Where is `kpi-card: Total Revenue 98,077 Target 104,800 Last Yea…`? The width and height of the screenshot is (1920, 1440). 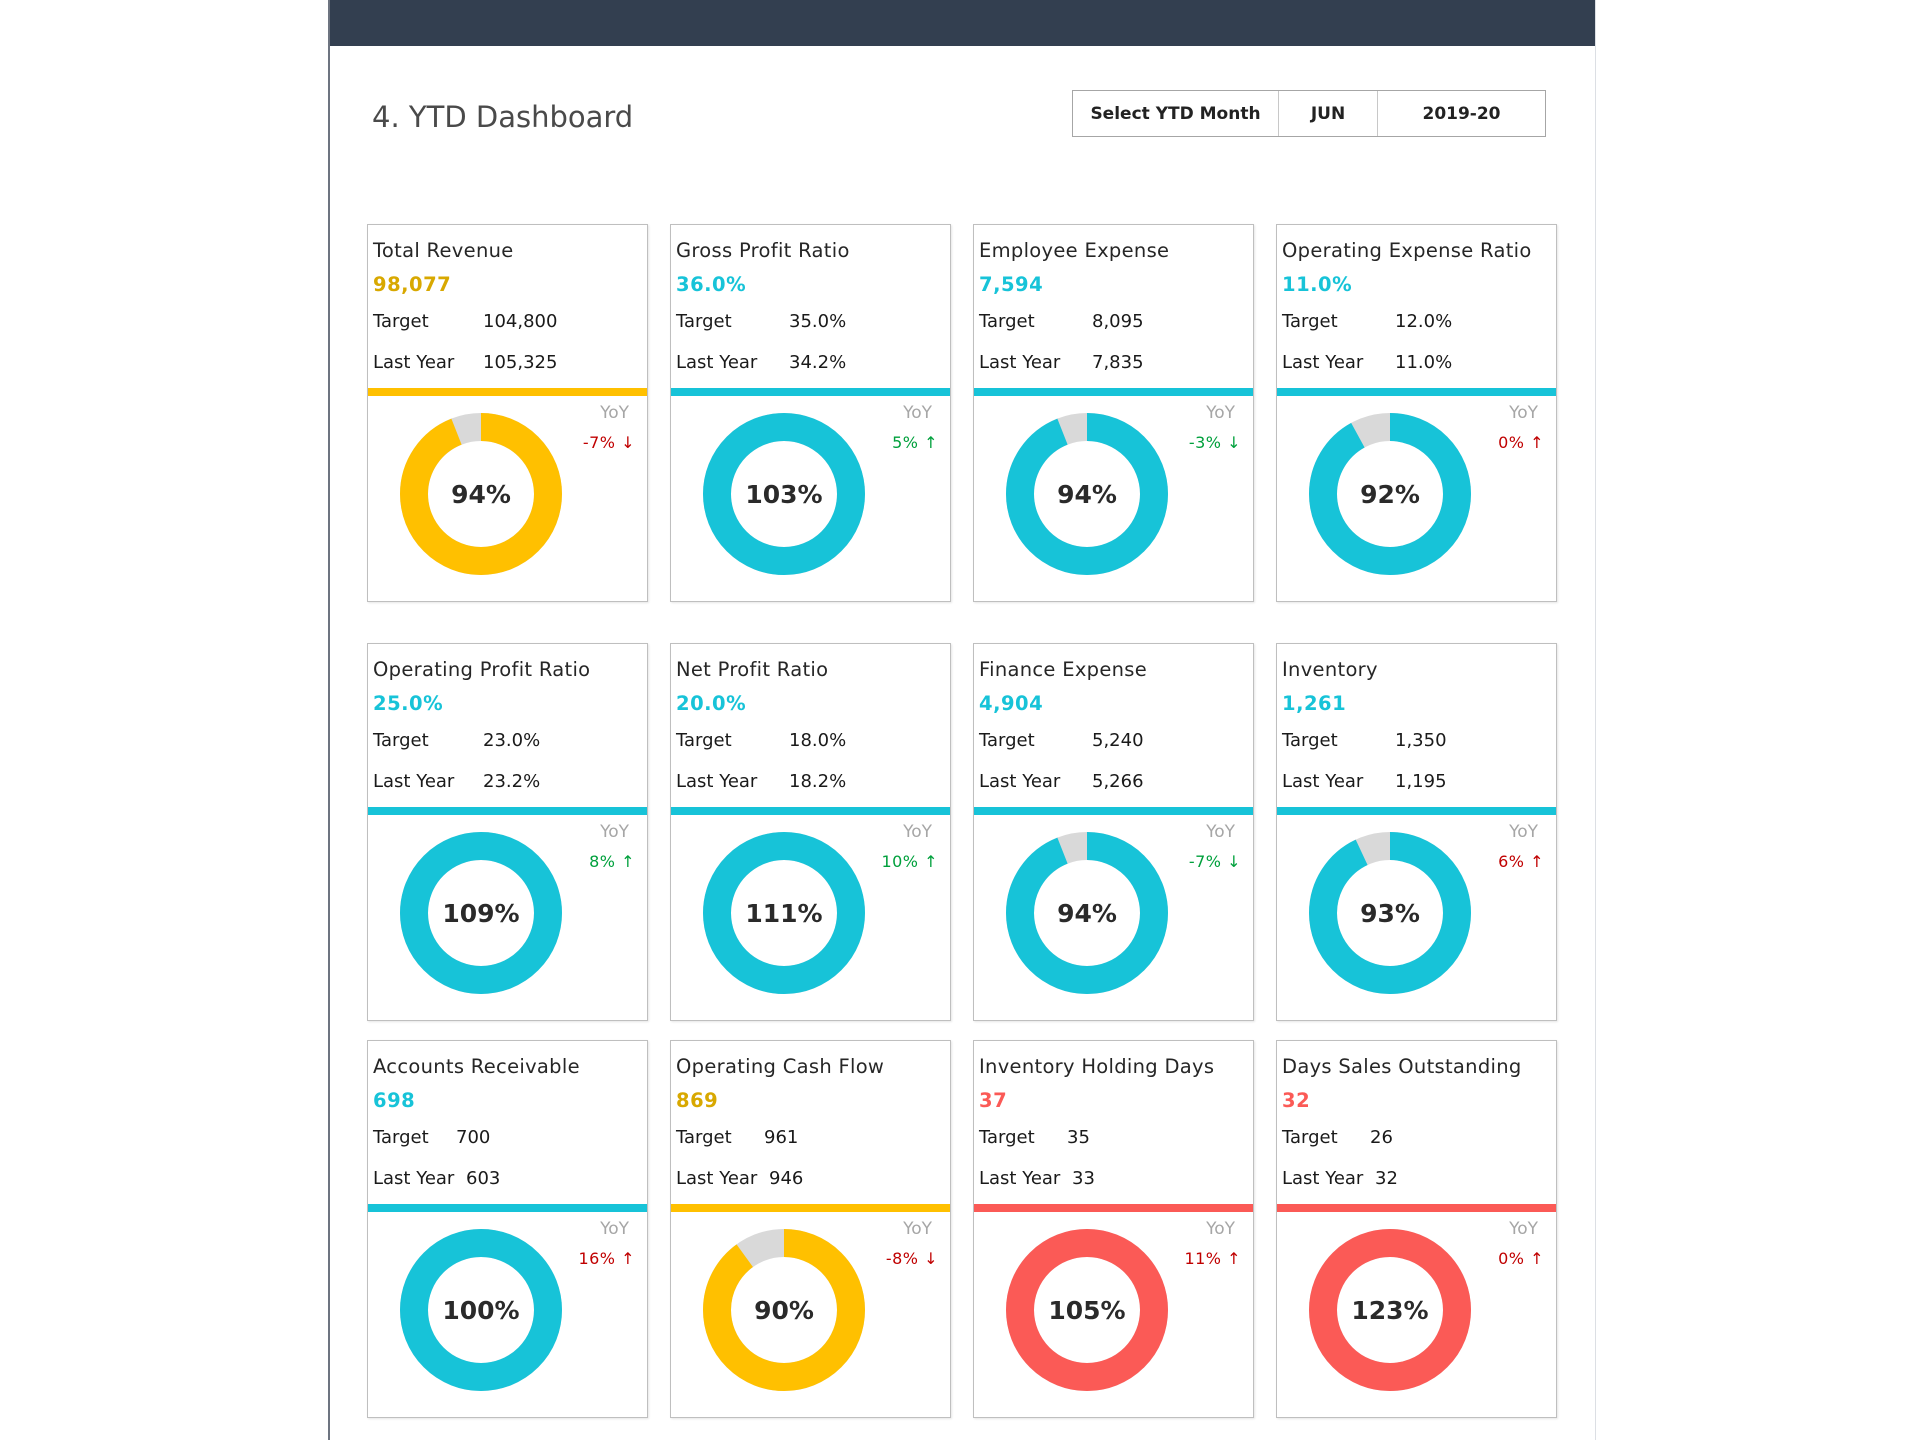
kpi-card: Total Revenue 98,077 Target 104,800 Last Yea… is located at coordinates (507, 413).